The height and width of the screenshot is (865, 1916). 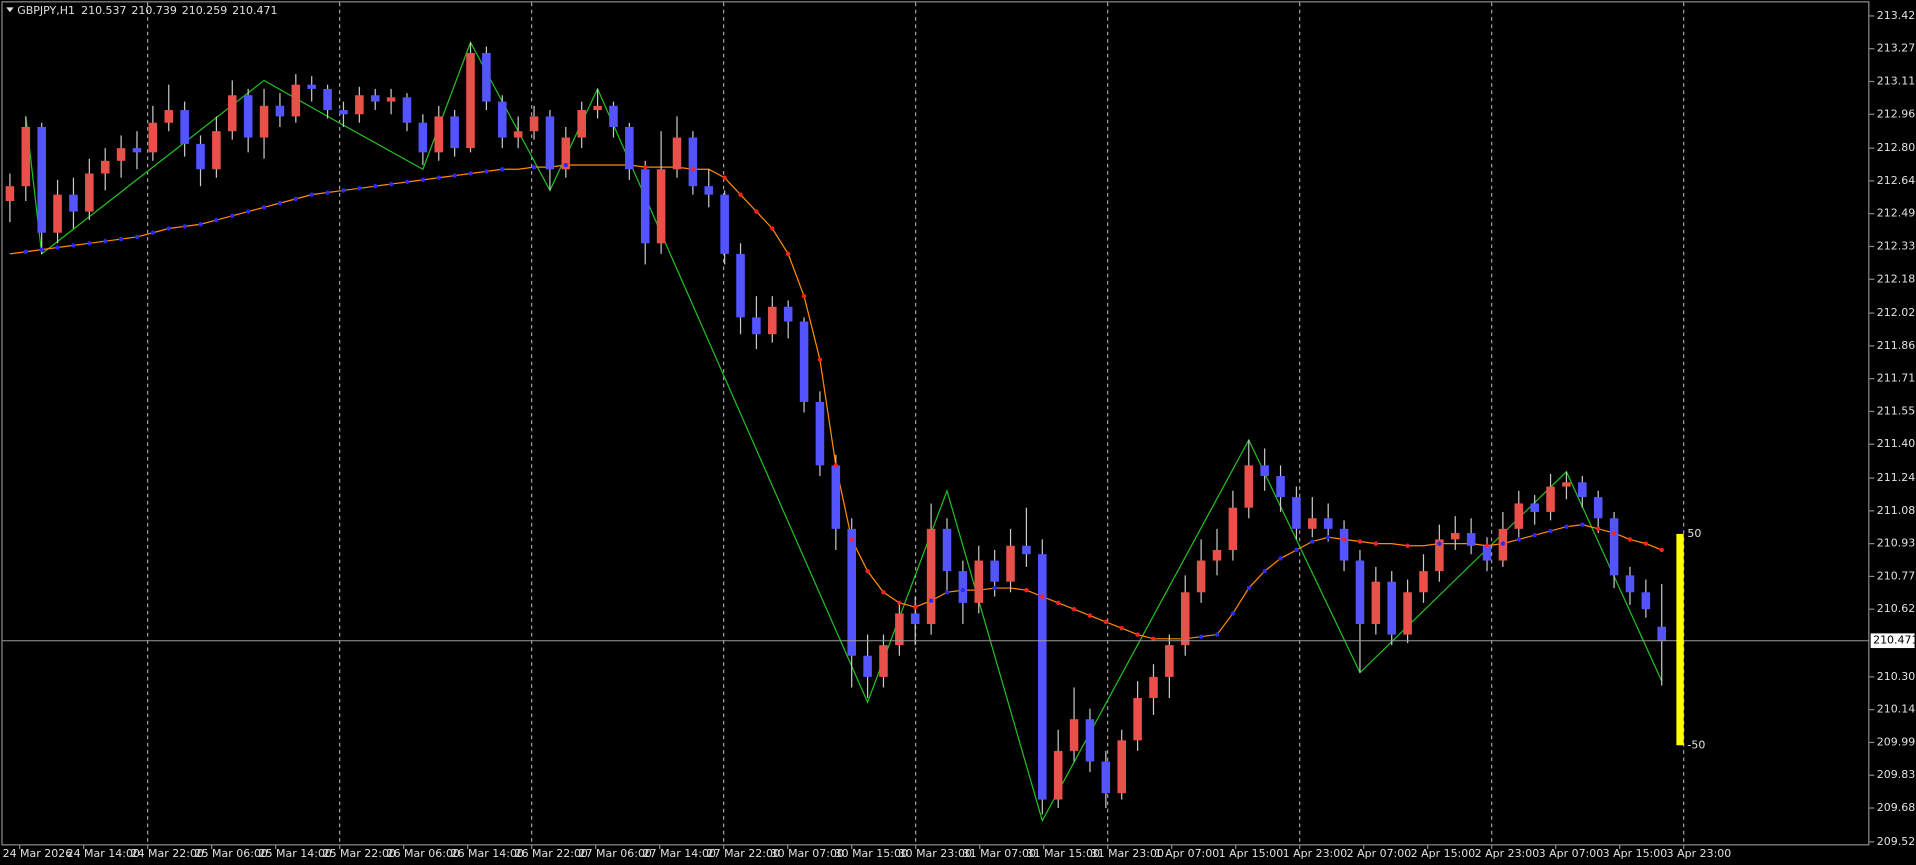 I want to click on y-tick-label: 211.085, so click(x=1896, y=510).